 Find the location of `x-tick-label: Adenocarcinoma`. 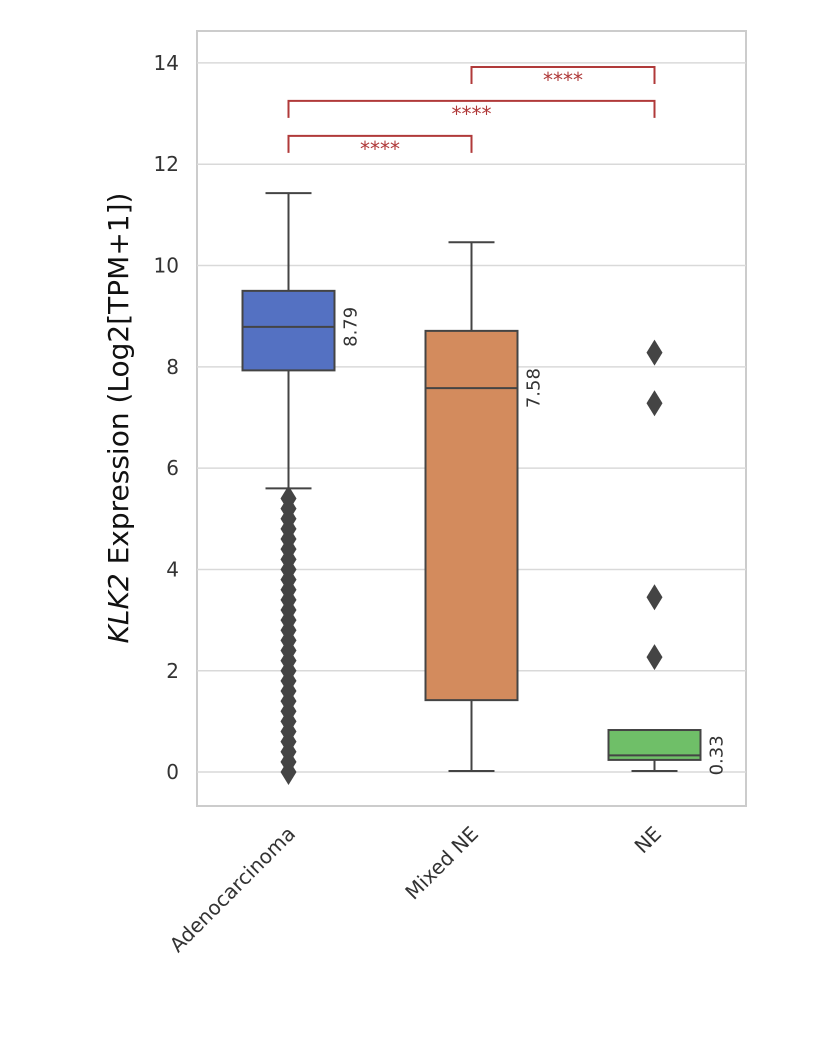

x-tick-label: Adenocarcinoma is located at coordinates (232, 889).